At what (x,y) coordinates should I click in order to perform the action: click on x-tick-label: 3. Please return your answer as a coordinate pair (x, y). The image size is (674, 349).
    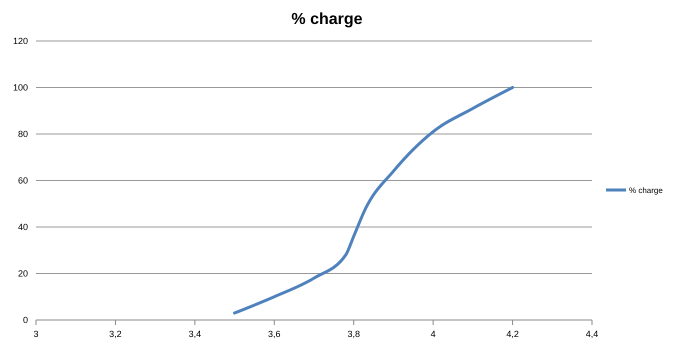
    Looking at the image, I should click on (36, 334).